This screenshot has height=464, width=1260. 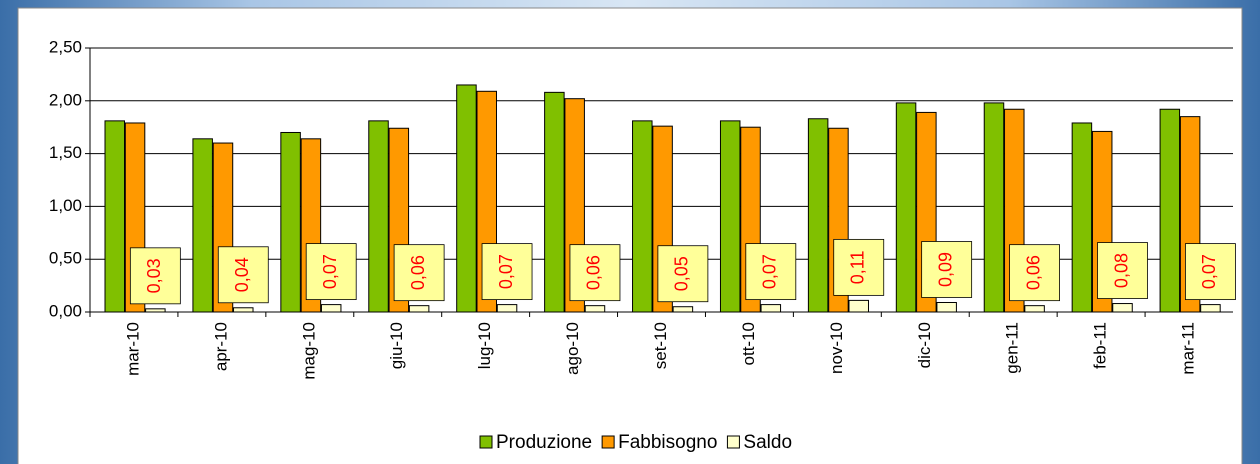 I want to click on data-label: 0,08, so click(x=1121, y=270).